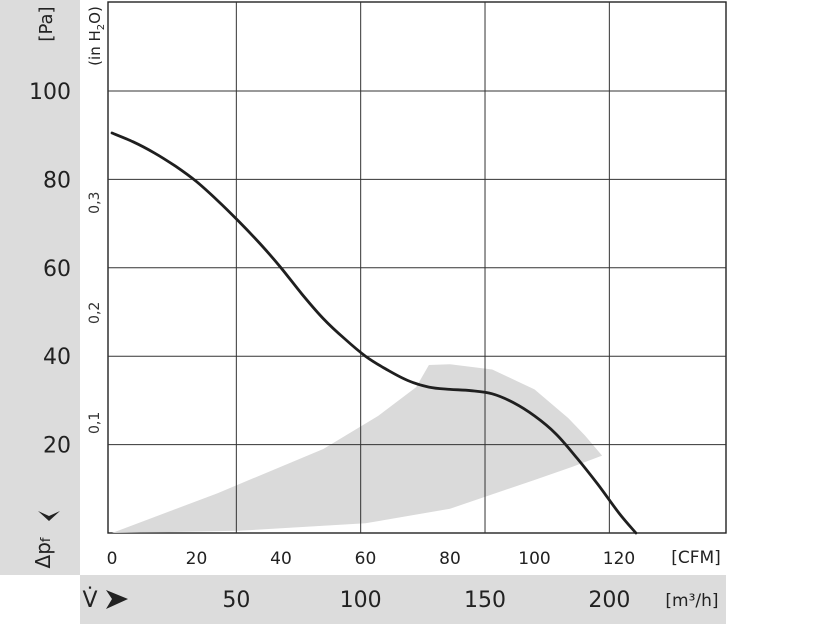 The image size is (816, 624). What do you see at coordinates (89, 600) in the screenshot?
I see `x-axis-label: V̇` at bounding box center [89, 600].